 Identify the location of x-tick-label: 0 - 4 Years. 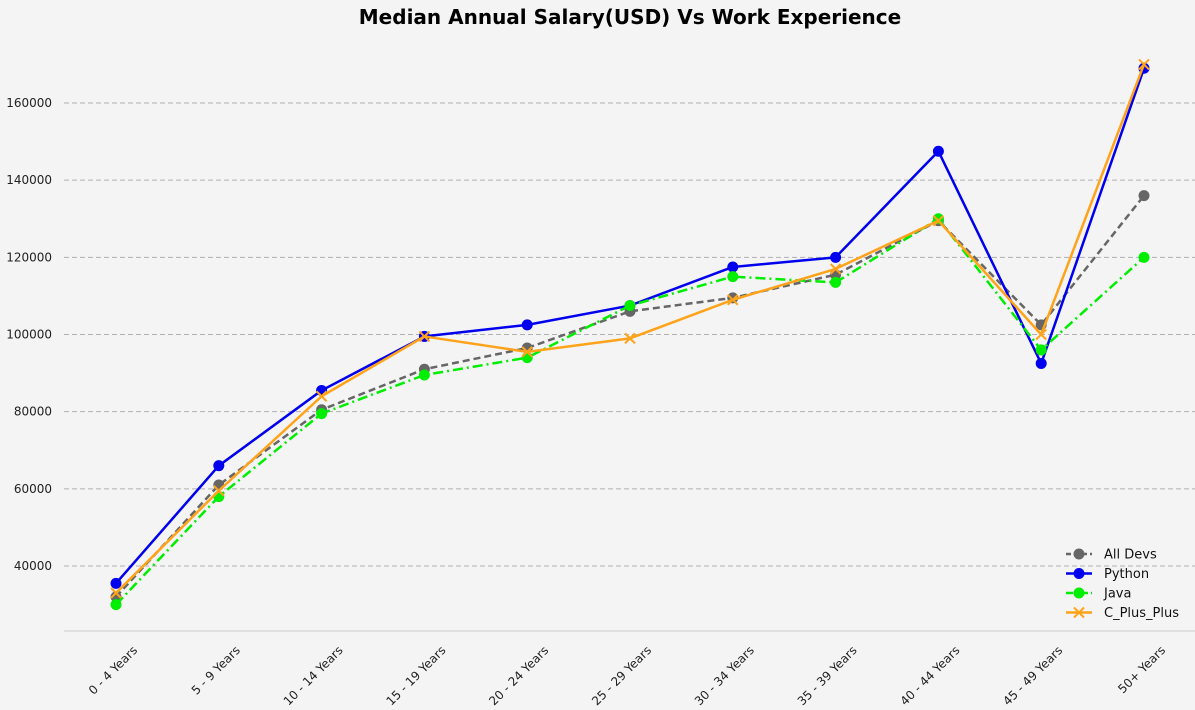
(113, 670).